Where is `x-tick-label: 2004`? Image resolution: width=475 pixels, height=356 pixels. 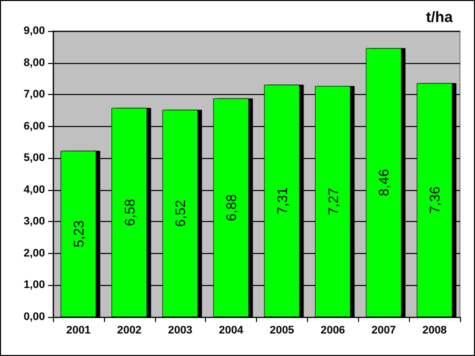
x-tick-label: 2004 is located at coordinates (231, 330).